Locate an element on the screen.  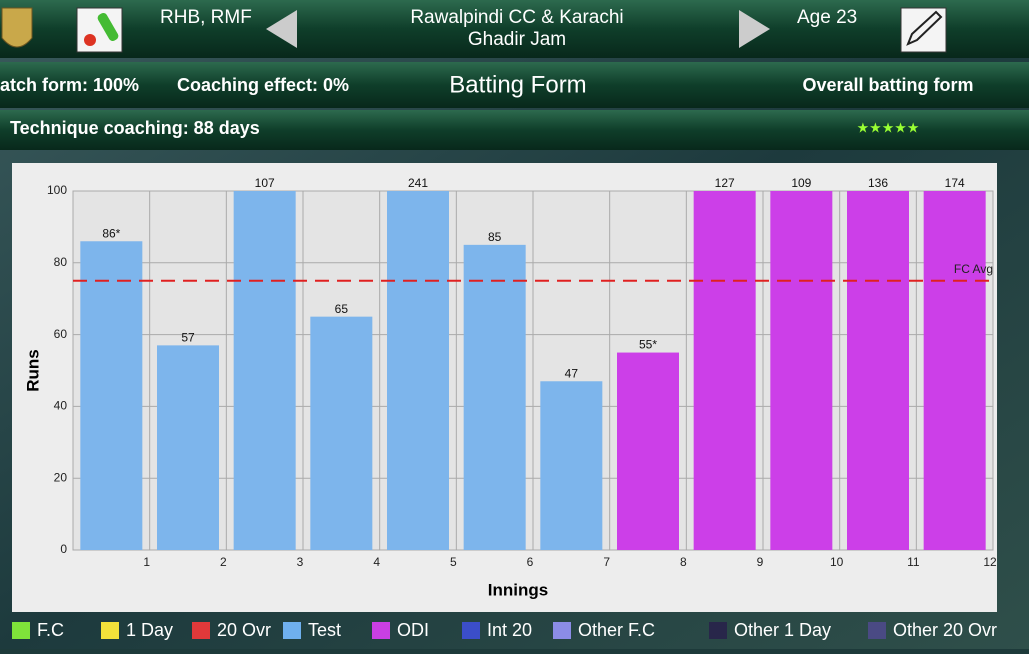
value-label: 47 is located at coordinates (572, 373).